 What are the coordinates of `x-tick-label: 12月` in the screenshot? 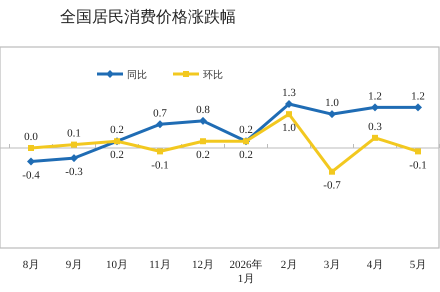 It's located at (203, 265).